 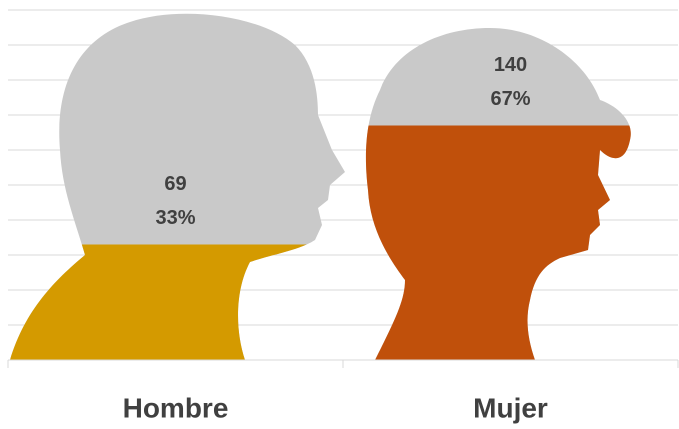 What do you see at coordinates (176, 407) in the screenshot?
I see `x-tick-label: Hombre` at bounding box center [176, 407].